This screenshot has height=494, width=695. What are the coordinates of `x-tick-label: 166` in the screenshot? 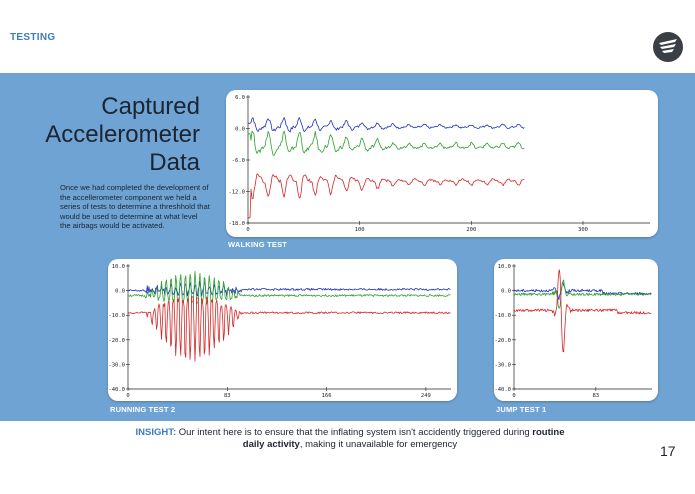 It's located at (327, 396).